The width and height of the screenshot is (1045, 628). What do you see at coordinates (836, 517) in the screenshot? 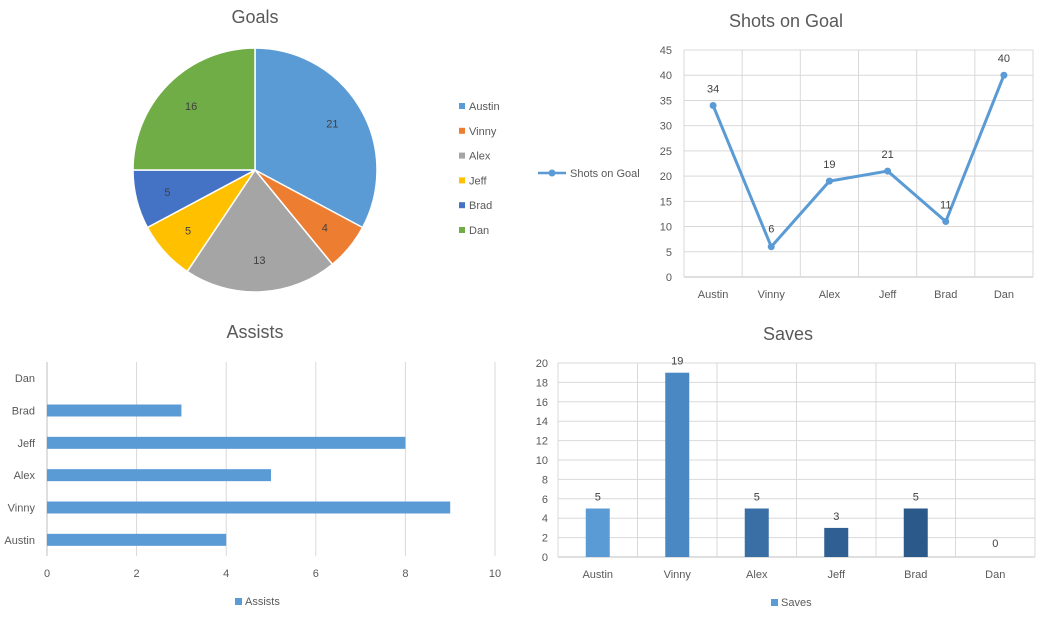
I see `saves-label-jeff: 3` at bounding box center [836, 517].